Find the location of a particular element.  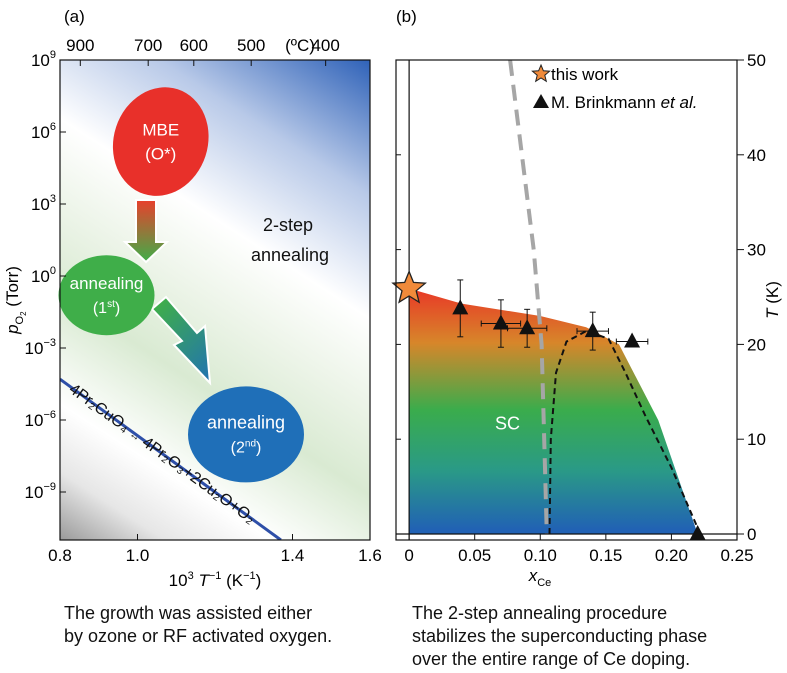

panel-b-label: (b) is located at coordinates (406, 16).